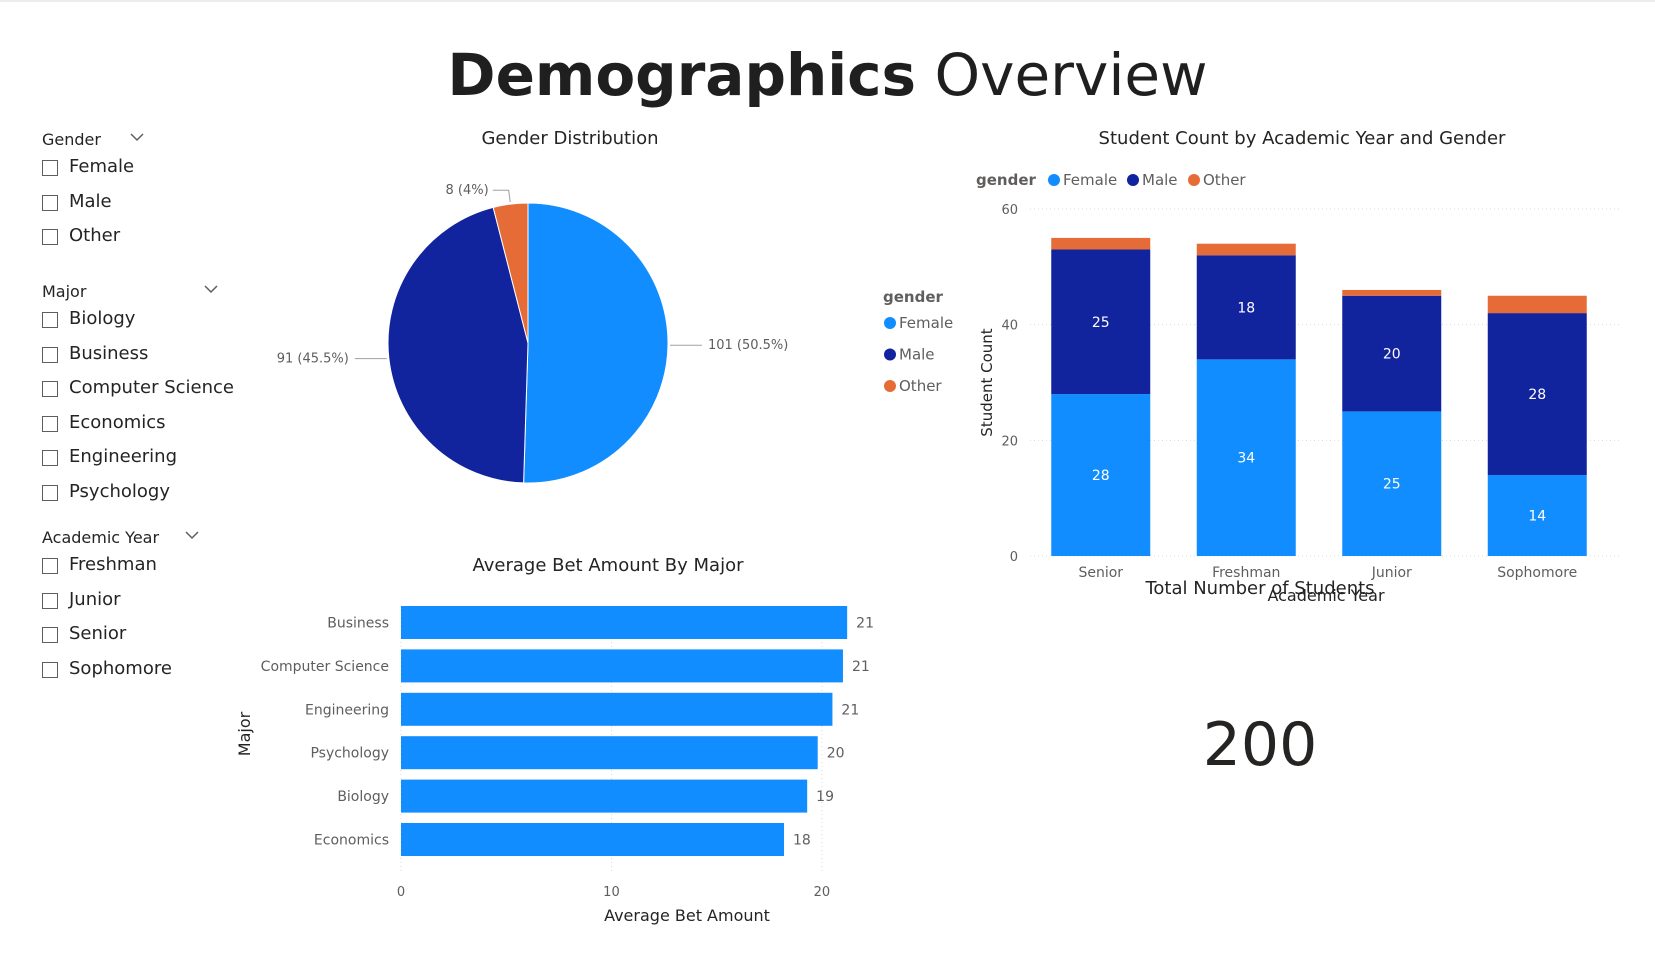 This screenshot has width=1655, height=958. I want to click on slicer-option-label: Biology, so click(102, 318).